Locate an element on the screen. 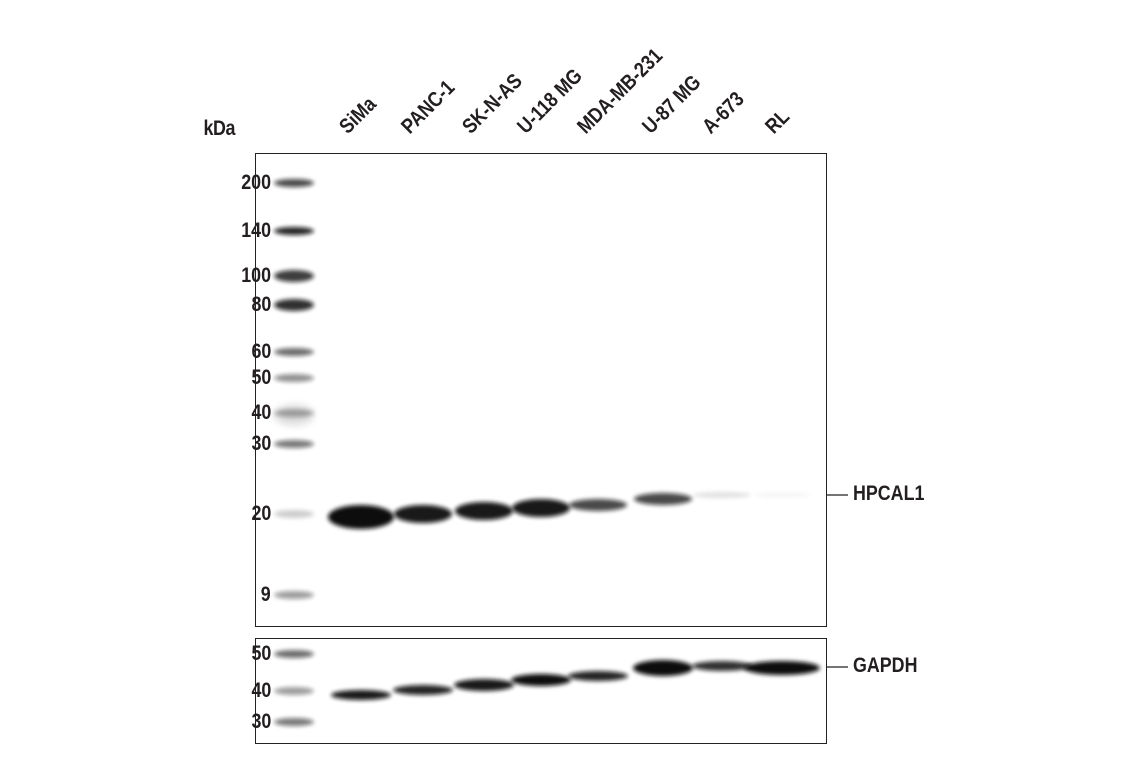 Image resolution: width=1141 pixels, height=768 pixels. control-blot-panel is located at coordinates (541, 691).